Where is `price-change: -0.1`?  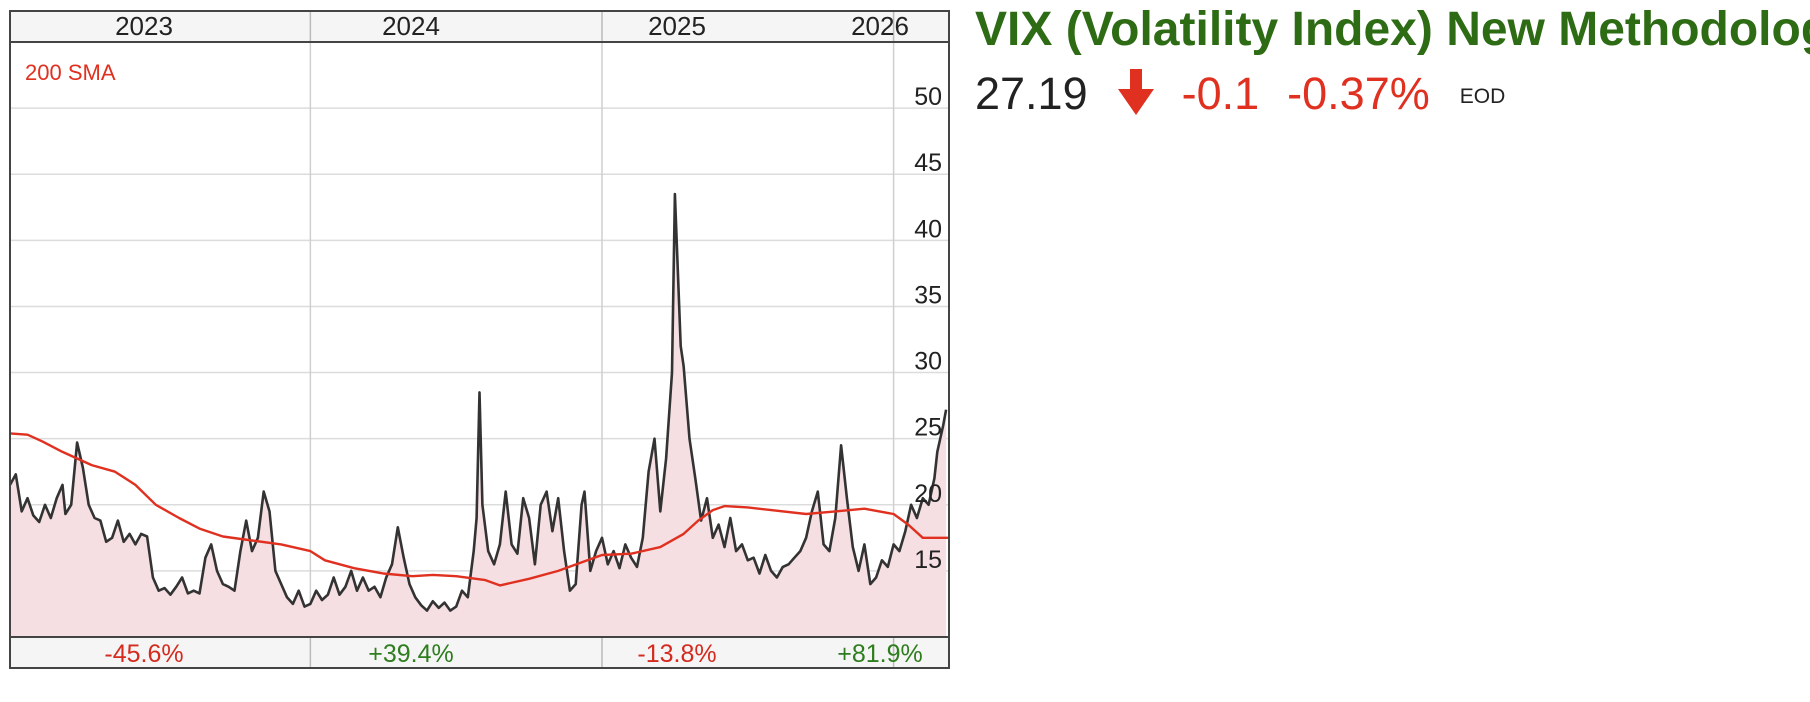 price-change: -0.1 is located at coordinates (1220, 93).